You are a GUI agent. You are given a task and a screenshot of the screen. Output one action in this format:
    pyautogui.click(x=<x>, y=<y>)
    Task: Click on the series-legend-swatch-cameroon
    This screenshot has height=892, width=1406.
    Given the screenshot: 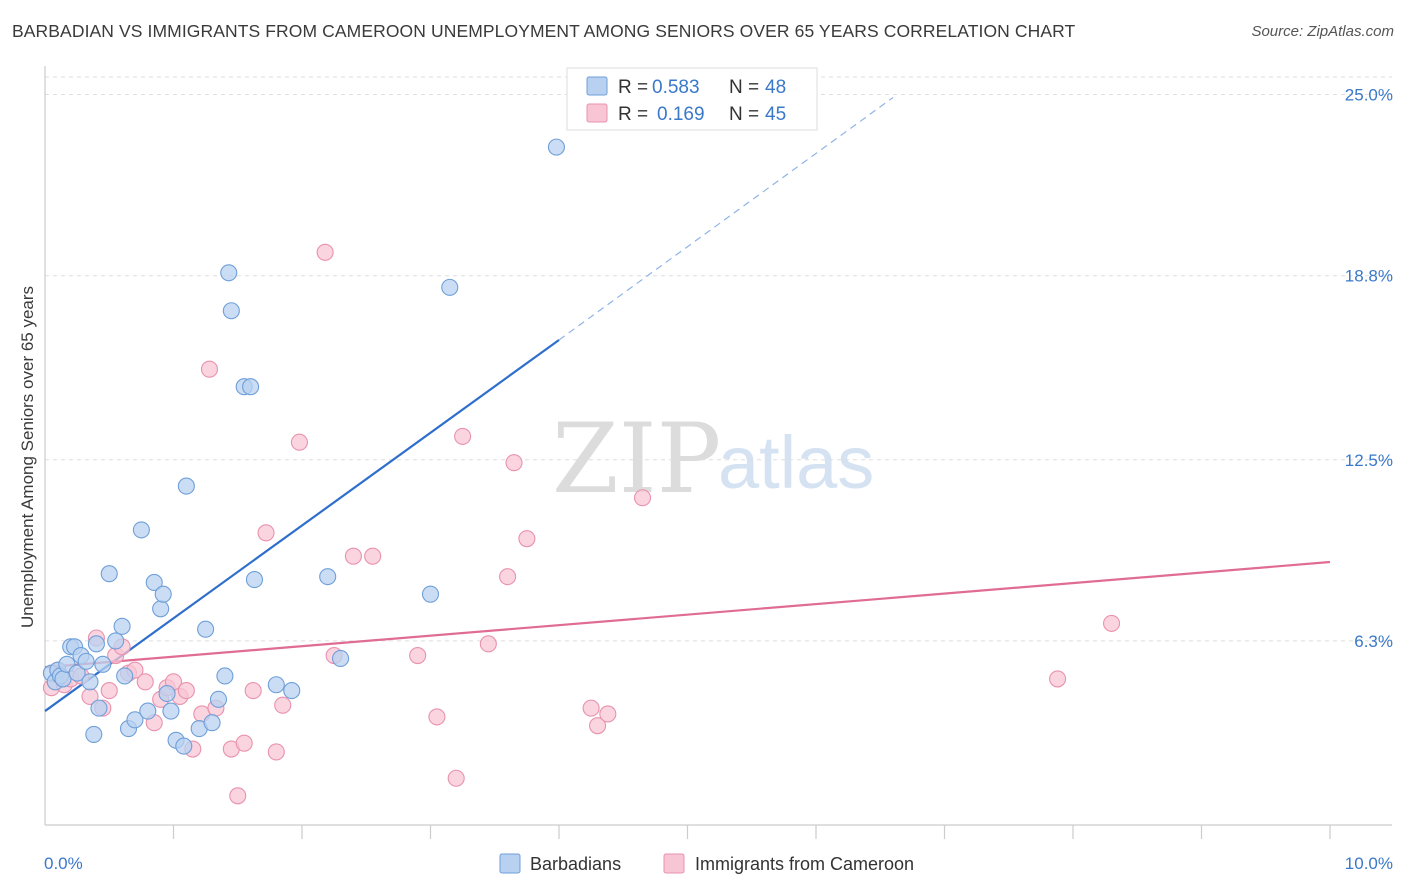 What is the action you would take?
    pyautogui.click(x=674, y=863)
    